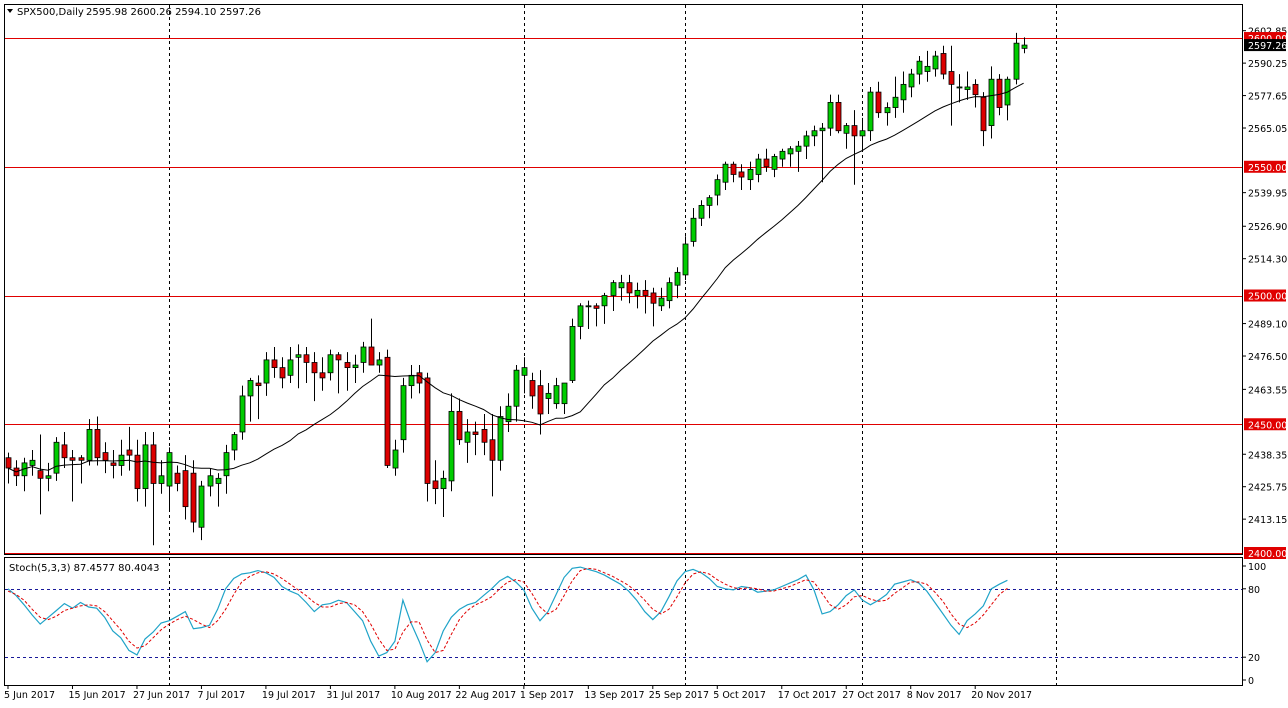  Describe the element at coordinates (10, 11) in the screenshot. I see `dropdown-triangle-icon` at that location.